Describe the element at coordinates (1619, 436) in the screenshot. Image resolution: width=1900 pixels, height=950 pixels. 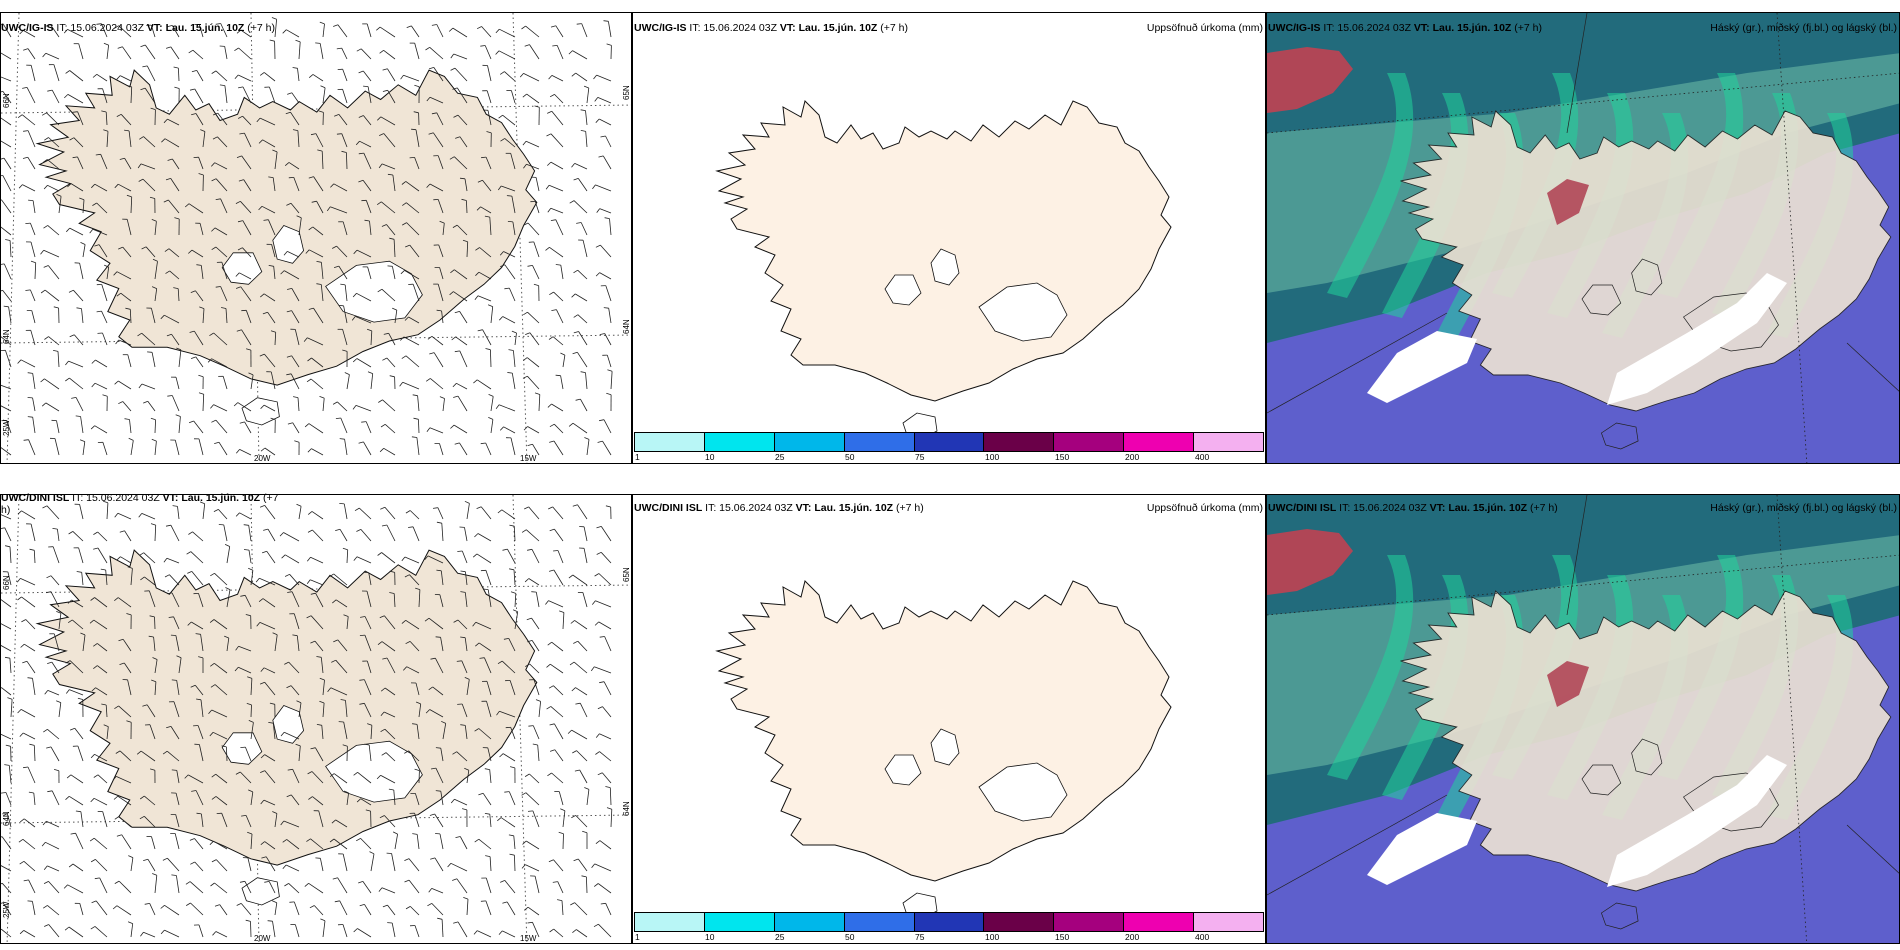
I see `glacier-outline` at that location.